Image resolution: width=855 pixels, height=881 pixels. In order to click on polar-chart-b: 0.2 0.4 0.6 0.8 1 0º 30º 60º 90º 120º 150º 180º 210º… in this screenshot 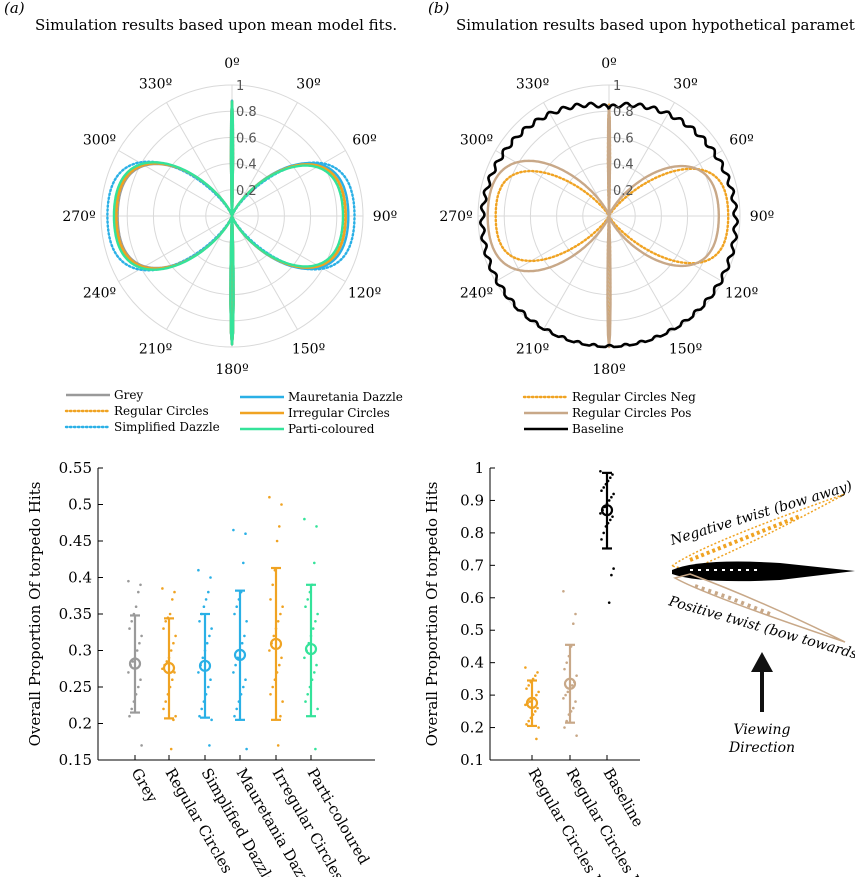, I will do `click(606, 217)`.